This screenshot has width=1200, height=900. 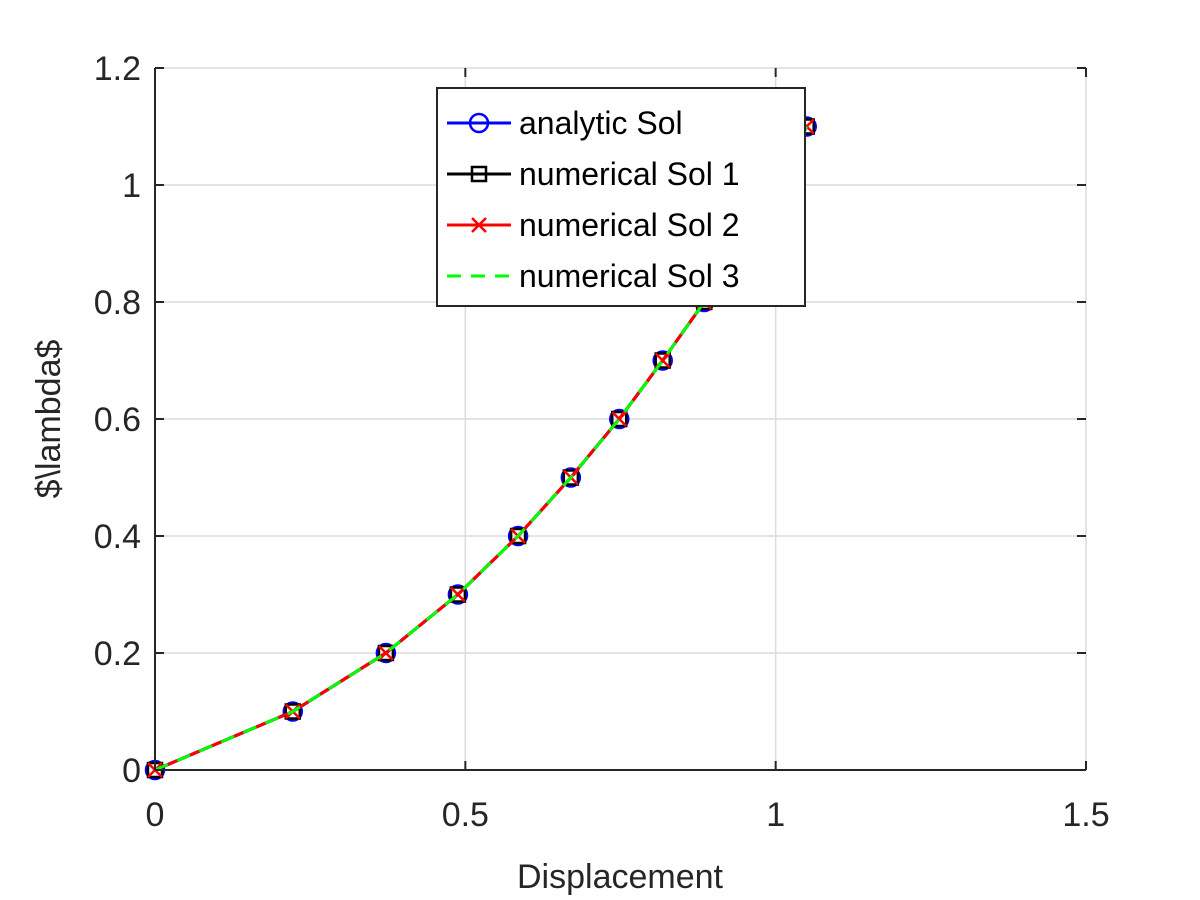 What do you see at coordinates (117, 654) in the screenshot?
I see `y-tick-label: 0.2` at bounding box center [117, 654].